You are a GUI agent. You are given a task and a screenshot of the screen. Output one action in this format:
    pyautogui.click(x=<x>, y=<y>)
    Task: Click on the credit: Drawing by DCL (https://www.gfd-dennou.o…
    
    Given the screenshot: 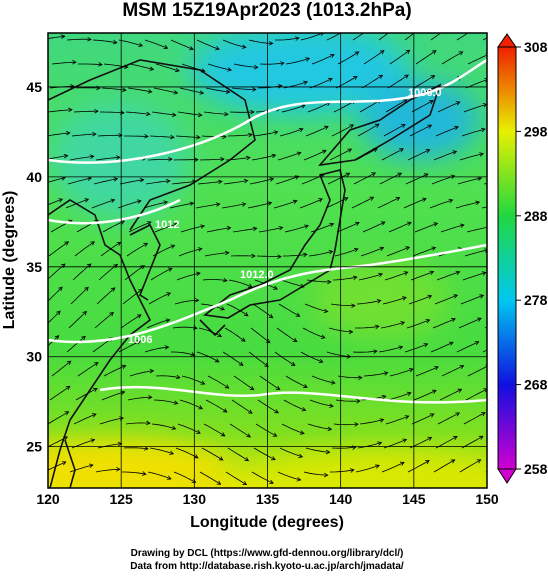 What is the action you would take?
    pyautogui.click(x=267, y=553)
    